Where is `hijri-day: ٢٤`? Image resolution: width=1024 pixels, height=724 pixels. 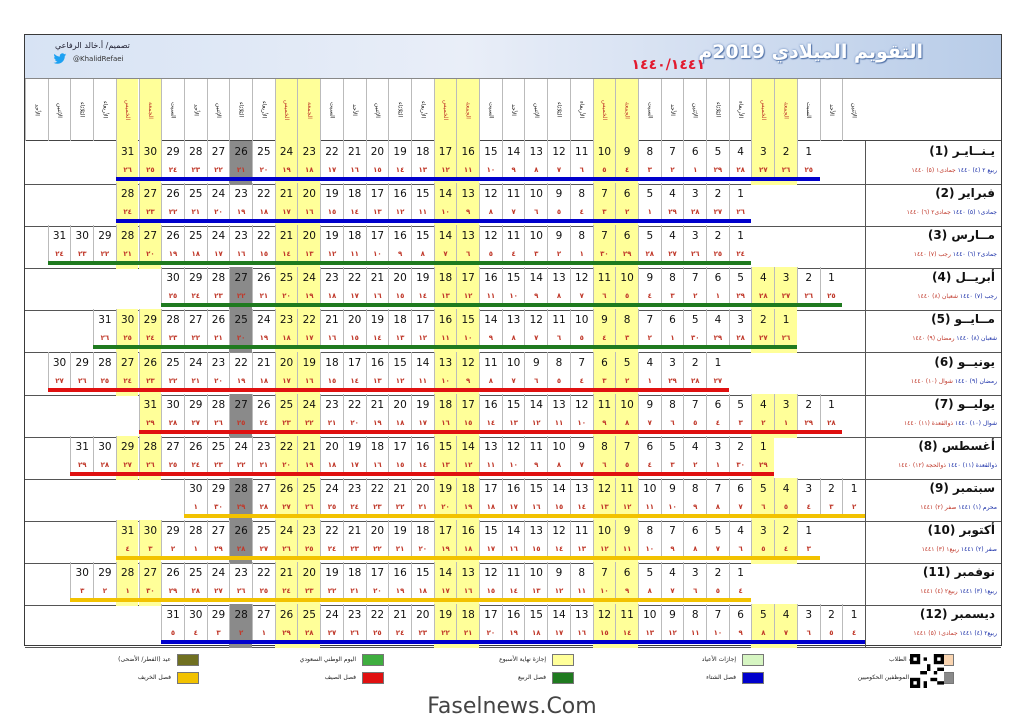
hijri-day: ٢٤ is located at coordinates (195, 464).